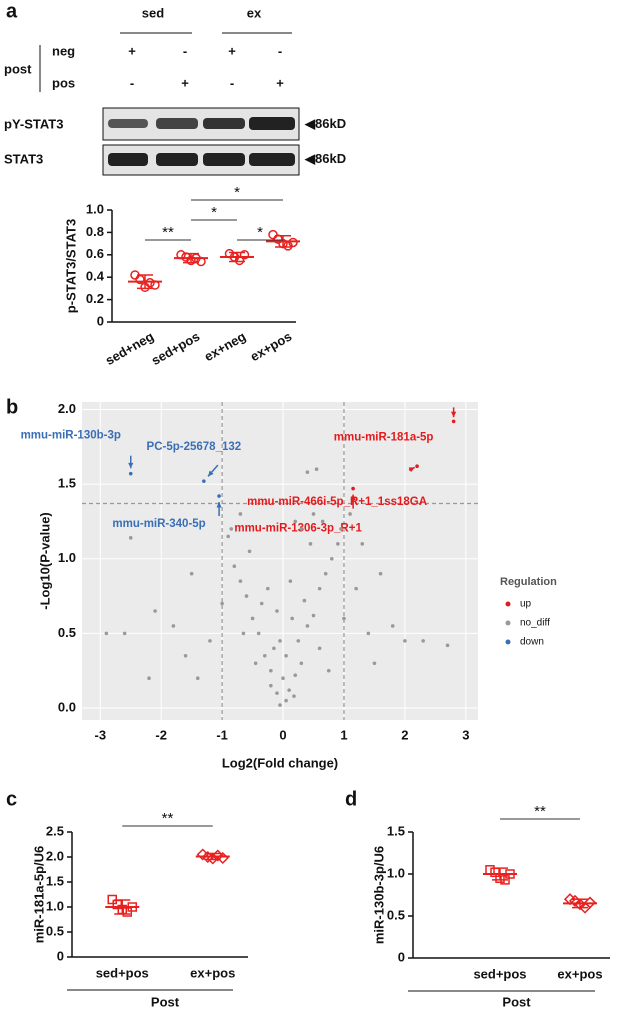  What do you see at coordinates (100, 320) in the screenshot?
I see `y-tick-label: 0` at bounding box center [100, 320].